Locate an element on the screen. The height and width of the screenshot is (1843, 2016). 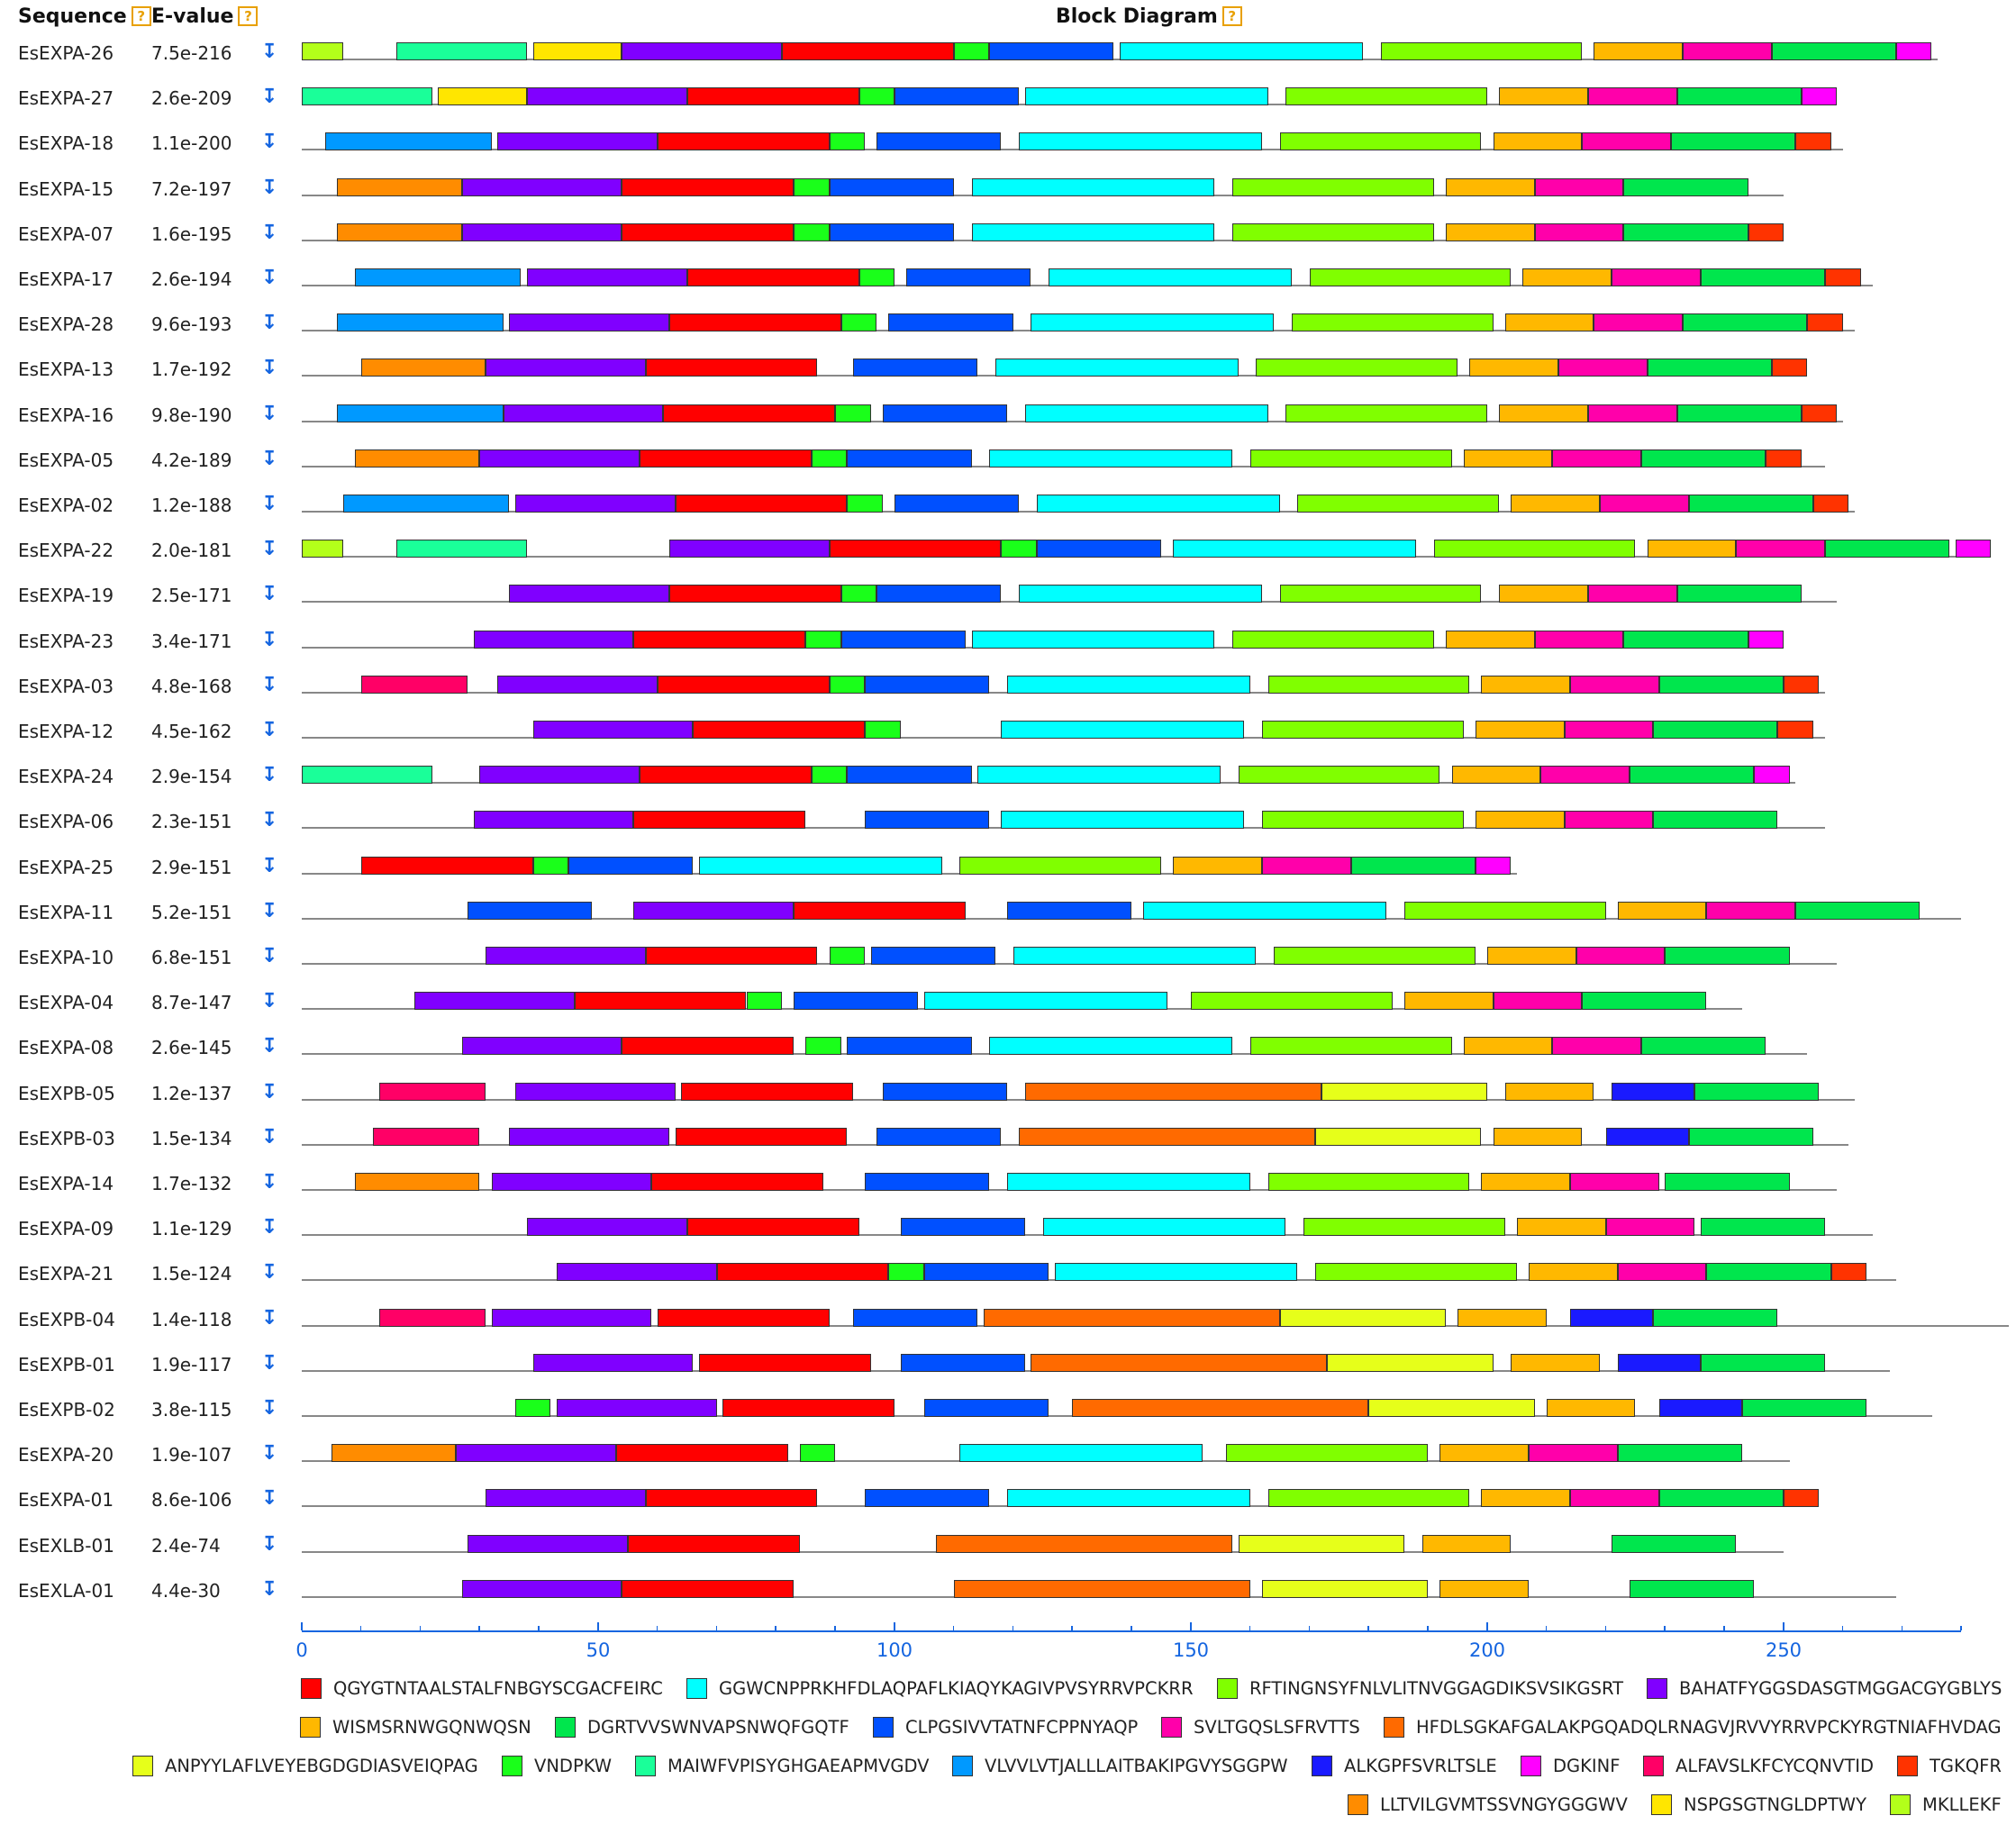
motif-block-m15 is located at coordinates (1772, 775).